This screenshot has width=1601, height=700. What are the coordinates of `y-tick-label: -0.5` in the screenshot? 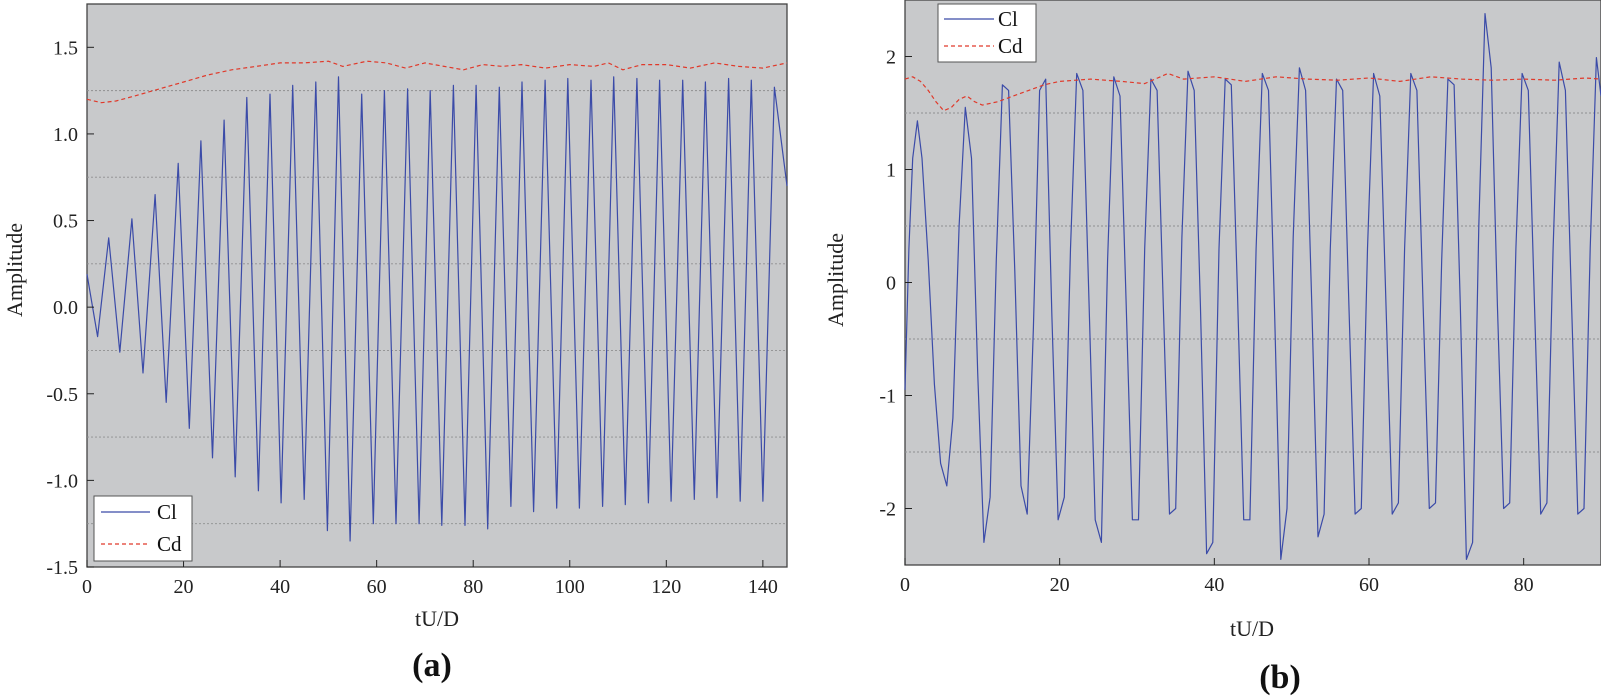 It's located at (62, 395).